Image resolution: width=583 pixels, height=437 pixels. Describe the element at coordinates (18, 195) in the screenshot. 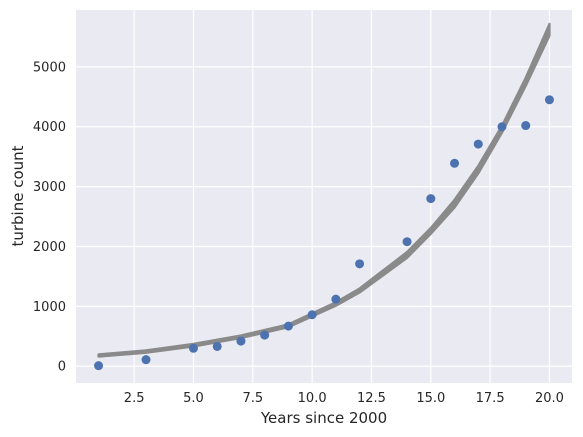

I see `y-axis-label: turbine count` at that location.